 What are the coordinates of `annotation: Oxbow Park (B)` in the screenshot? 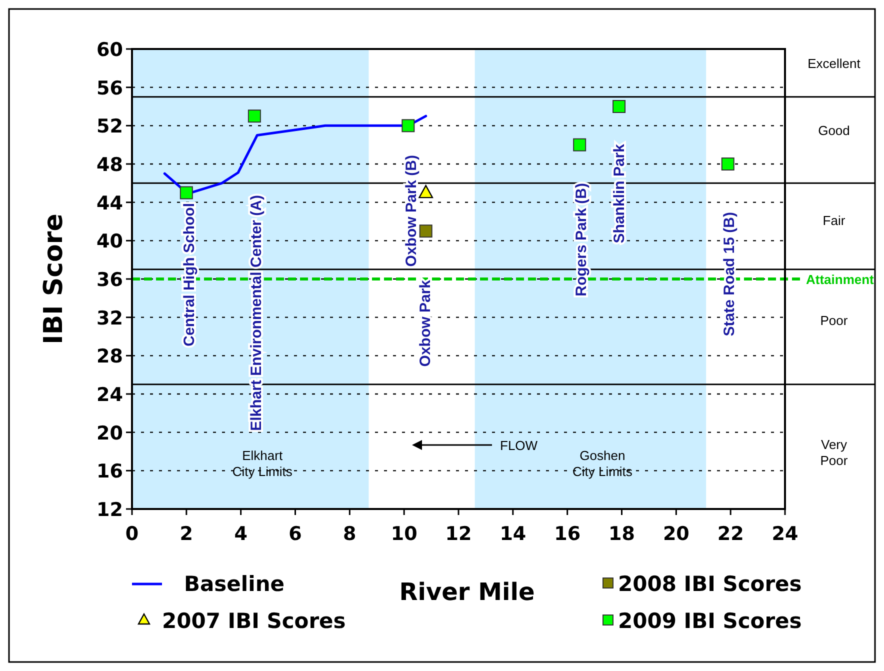 It's located at (411, 210).